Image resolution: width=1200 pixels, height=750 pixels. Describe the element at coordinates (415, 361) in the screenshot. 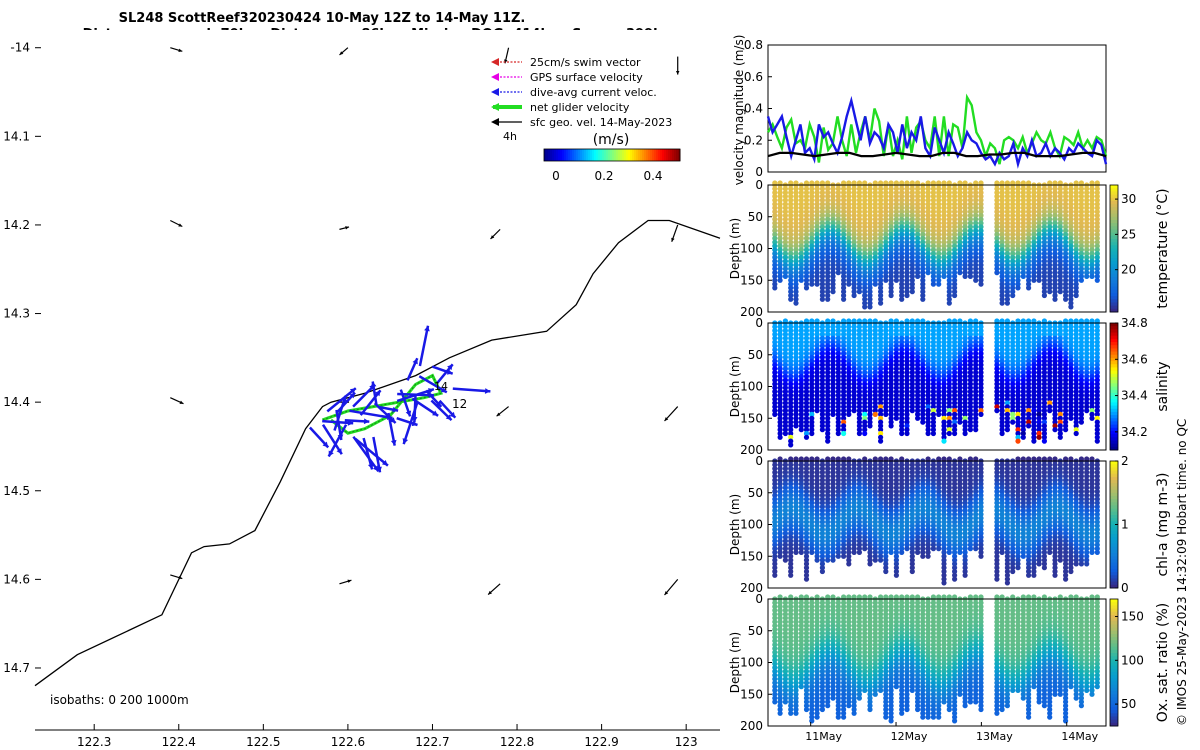

I see `current-vector-head` at that location.